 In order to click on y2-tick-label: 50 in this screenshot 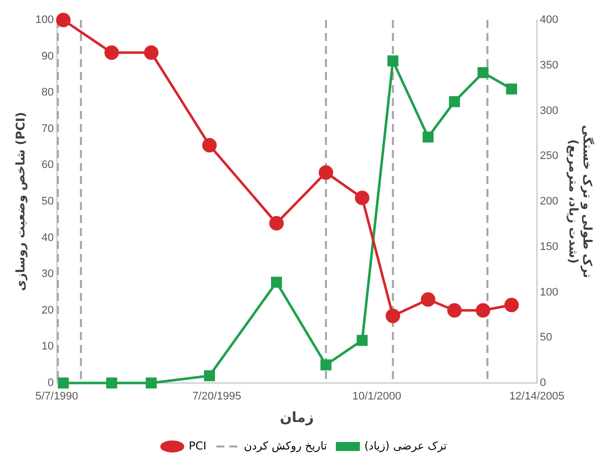, I will do `click(546, 338)`.